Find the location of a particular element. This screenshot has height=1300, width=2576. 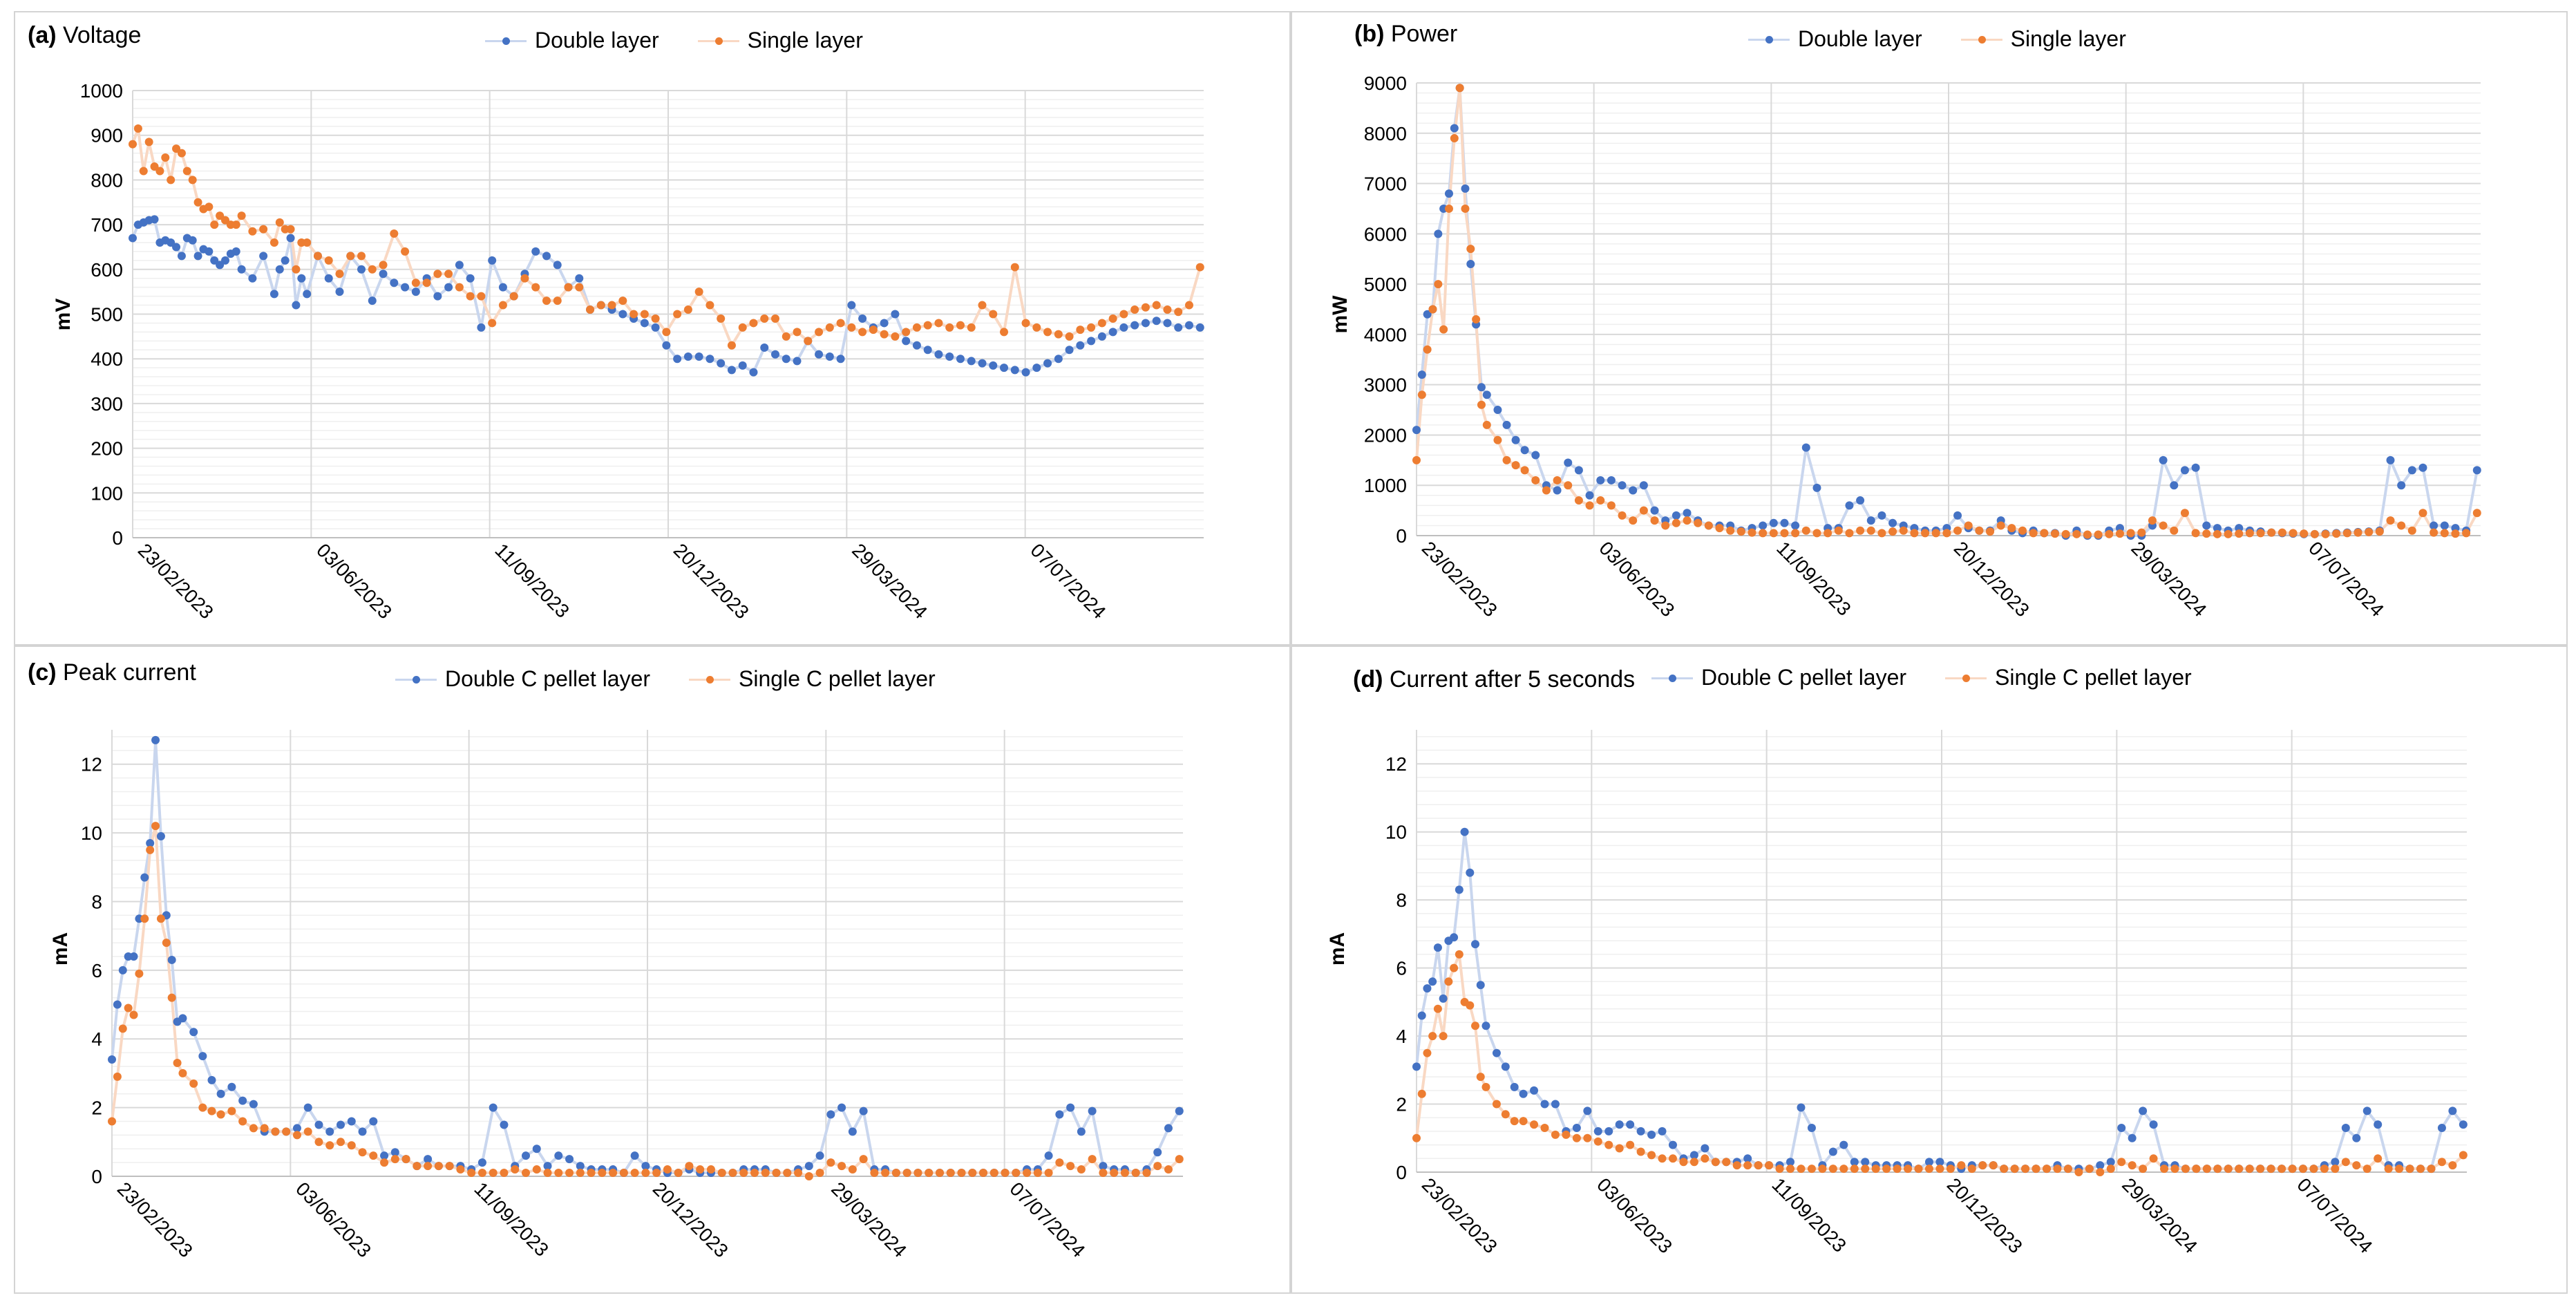

legend-item-single: Single layer is located at coordinates (2043, 39).